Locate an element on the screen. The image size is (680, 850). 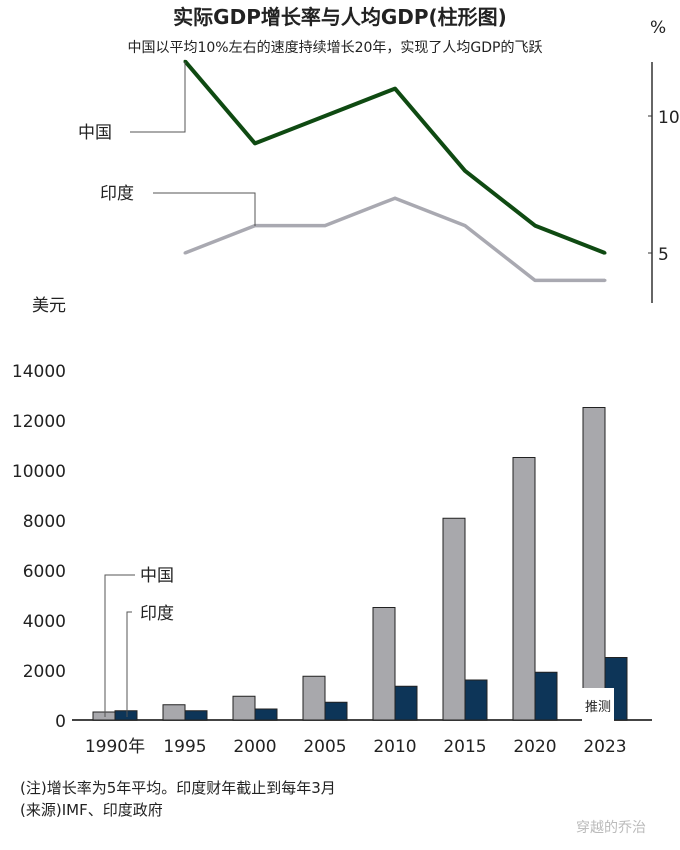
y-tick-label: 12000 is located at coordinates (39, 422).